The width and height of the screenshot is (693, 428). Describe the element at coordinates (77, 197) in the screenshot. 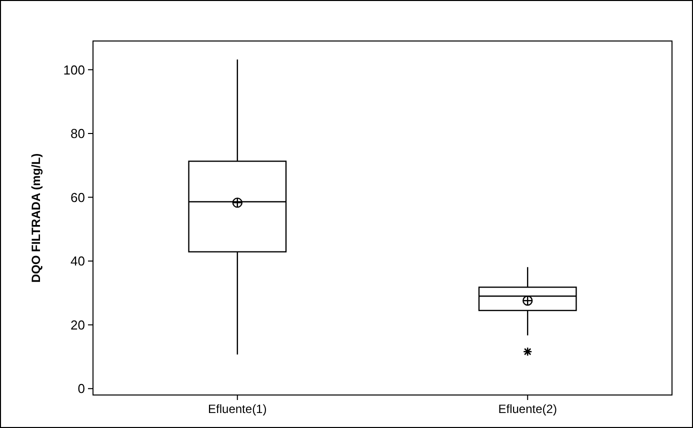

I see `y-tick-label: 60` at that location.